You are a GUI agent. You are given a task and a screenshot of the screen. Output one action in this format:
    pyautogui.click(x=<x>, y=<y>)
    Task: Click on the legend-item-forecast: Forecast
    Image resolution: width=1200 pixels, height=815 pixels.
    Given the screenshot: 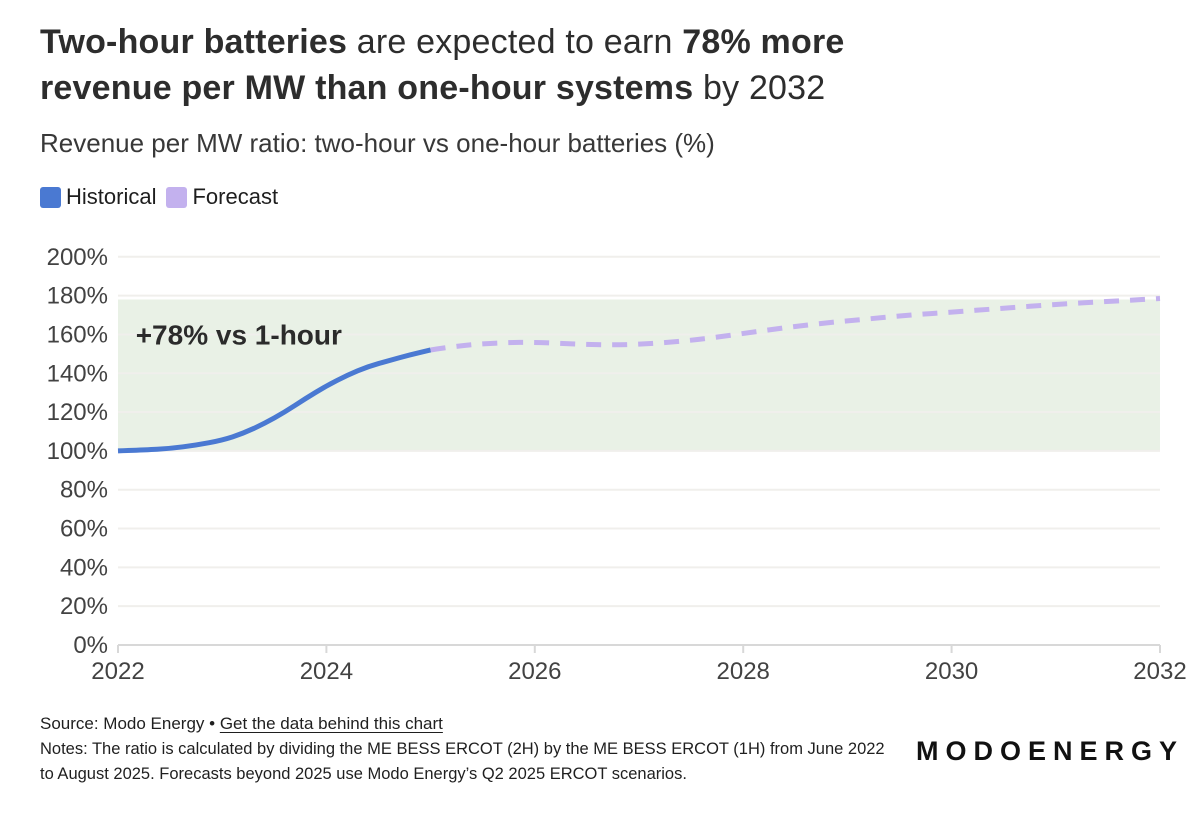 What is the action you would take?
    pyautogui.click(x=222, y=197)
    